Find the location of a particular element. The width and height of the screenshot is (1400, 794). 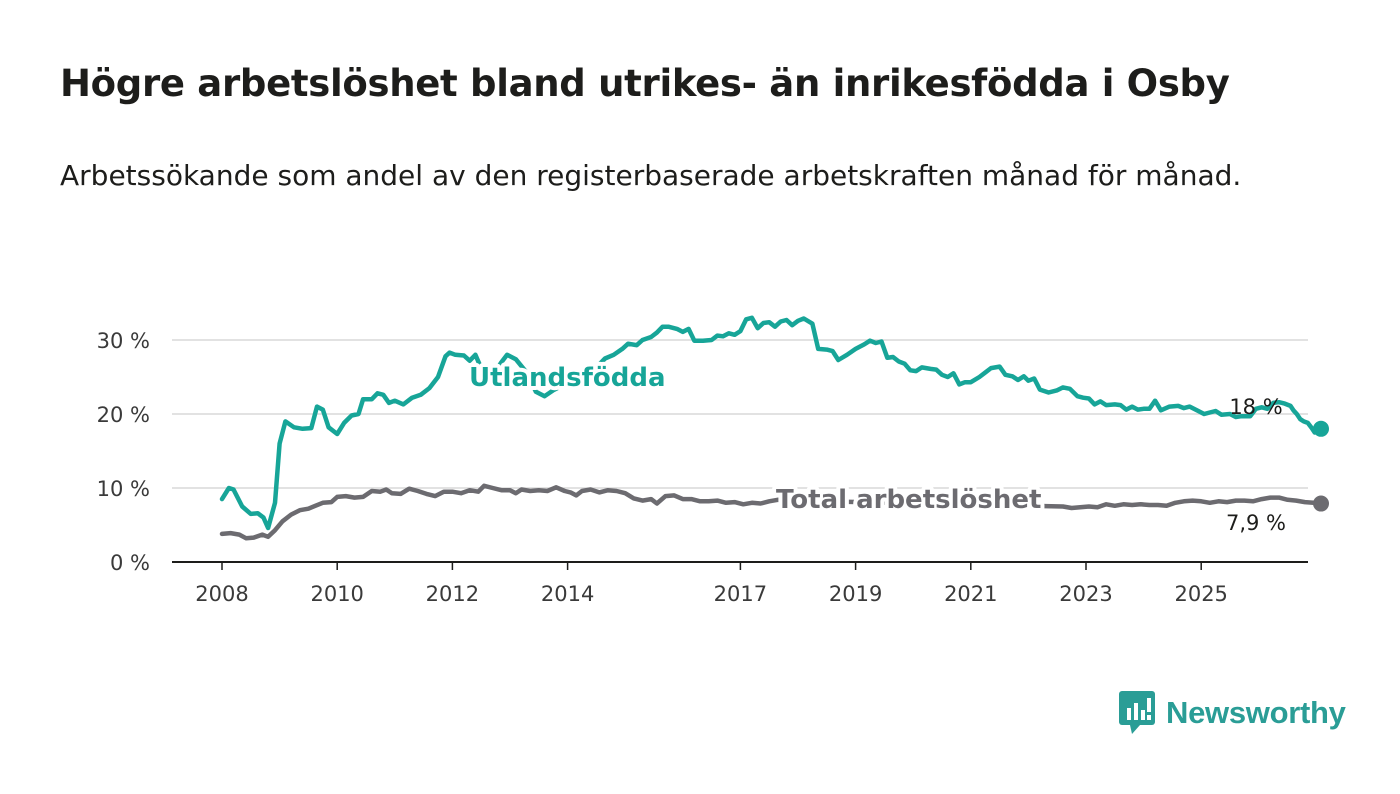

series-label-utlandsfodda-halo: Utlandsfödda is located at coordinates (567, 378).